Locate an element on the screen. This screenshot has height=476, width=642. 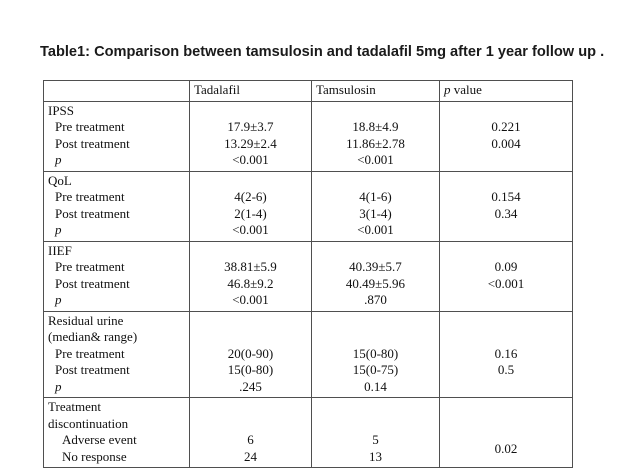
table-header-row: Tadalafil Tamsulosin p value is located at coordinates (308, 91).